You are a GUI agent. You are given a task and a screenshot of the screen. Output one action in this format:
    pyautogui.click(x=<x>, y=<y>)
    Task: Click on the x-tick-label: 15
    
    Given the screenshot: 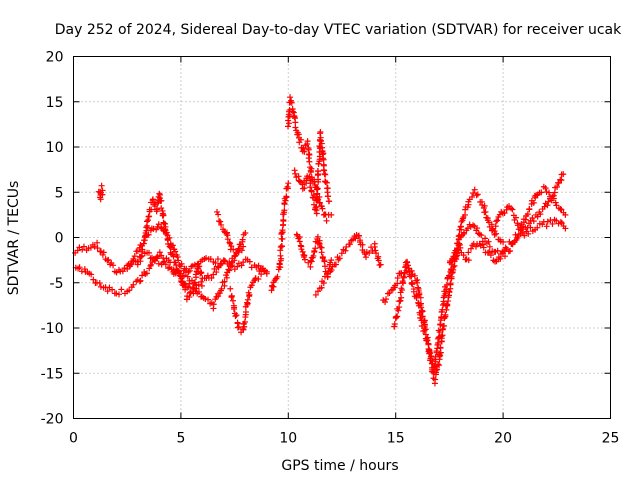 What is the action you would take?
    pyautogui.click(x=396, y=439)
    